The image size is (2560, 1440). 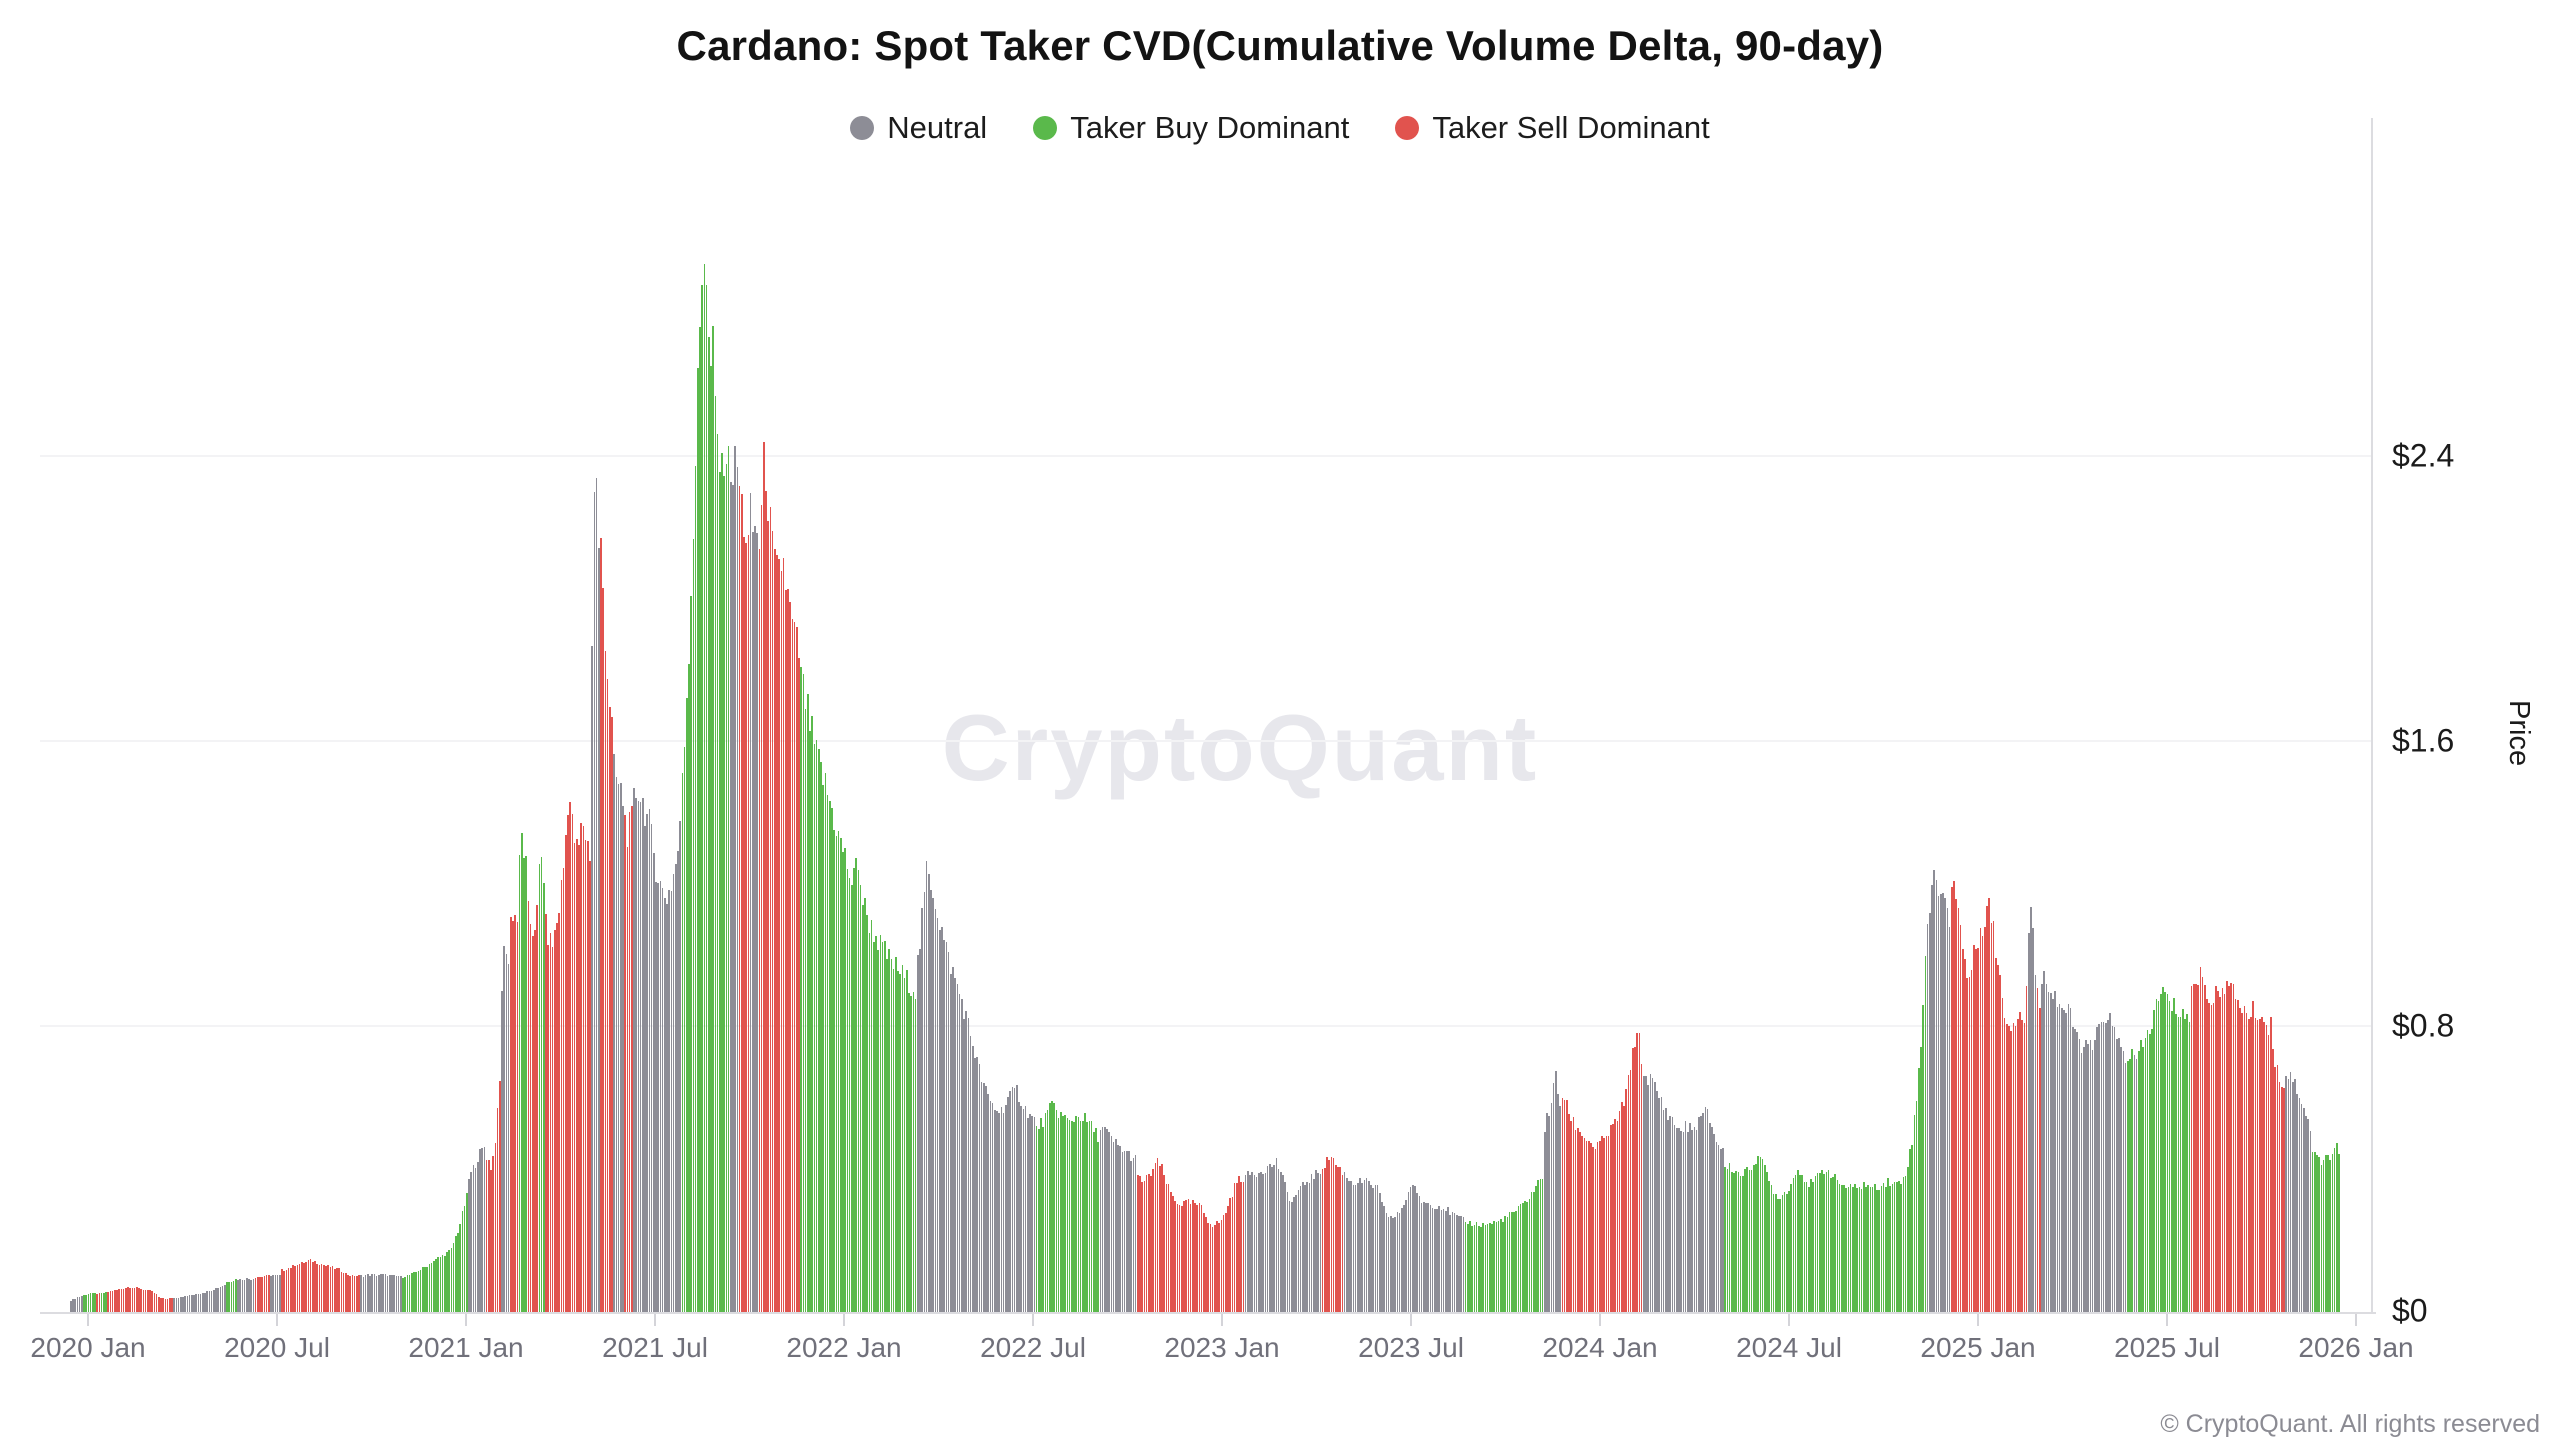 I want to click on legend-item-taker-buy-dominant: Taker Buy Dominant, so click(x=1191, y=128).